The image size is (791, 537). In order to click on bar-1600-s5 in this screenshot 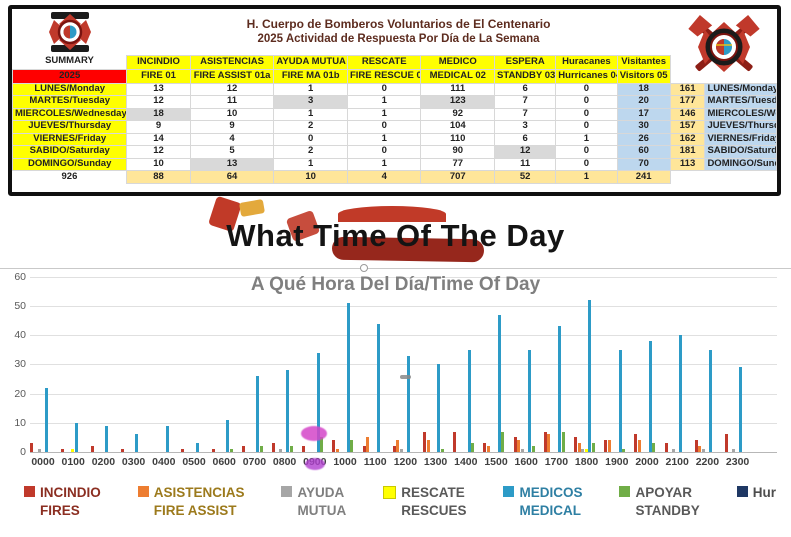, I will do `click(533, 449)`.